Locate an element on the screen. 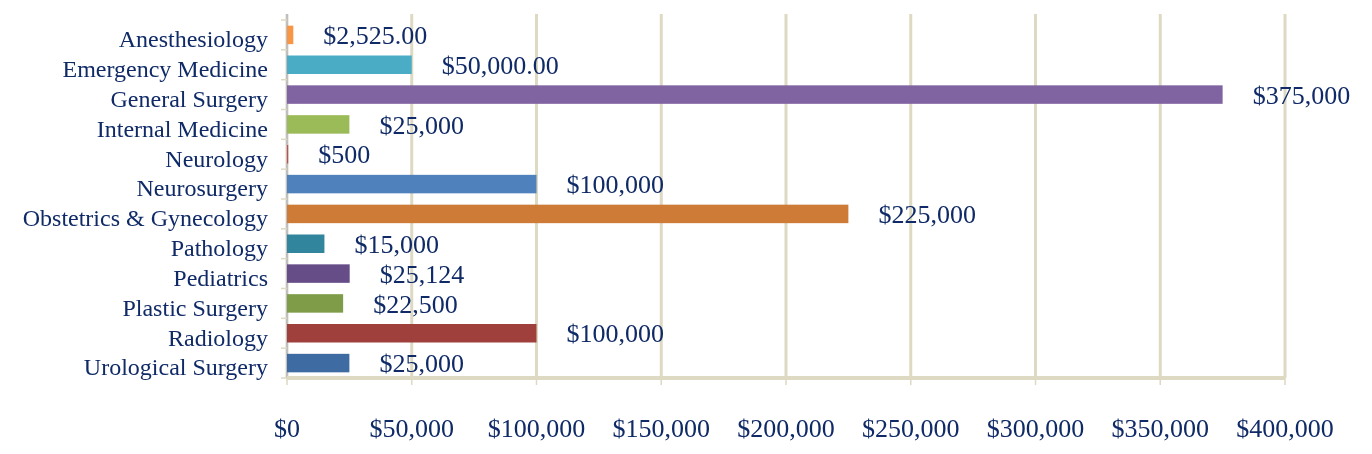 This screenshot has width=1372, height=454. data-label: $50,000.00 is located at coordinates (500, 65).